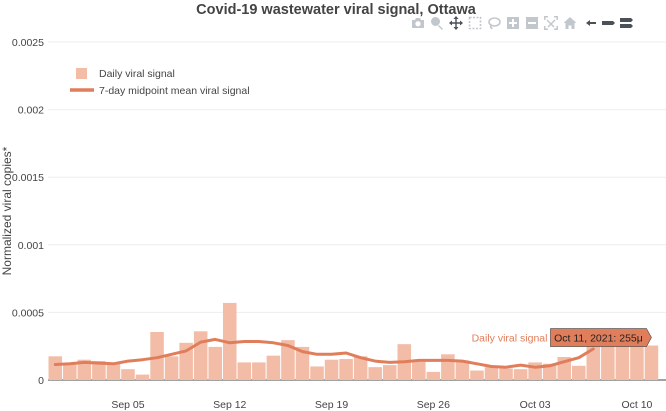 The image size is (666, 411). I want to click on zoom-out-icon, so click(531, 23).